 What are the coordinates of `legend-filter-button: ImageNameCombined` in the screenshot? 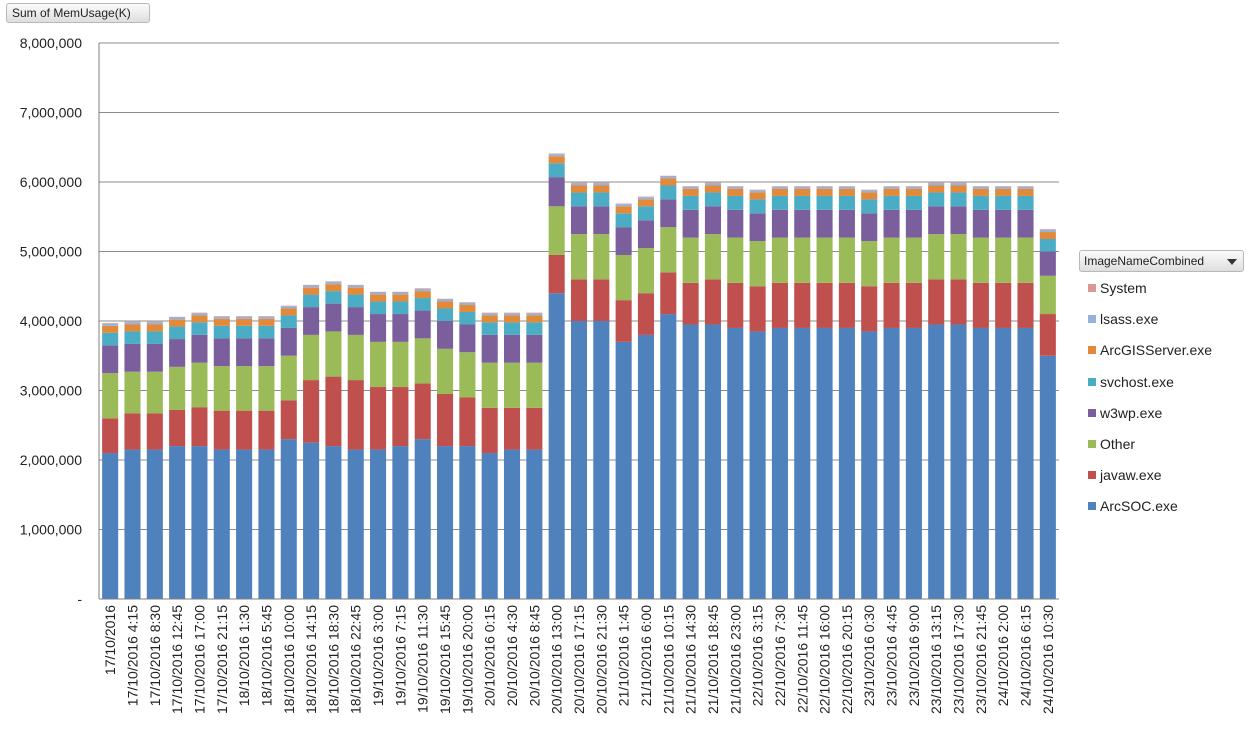 It's located at (1161, 261).